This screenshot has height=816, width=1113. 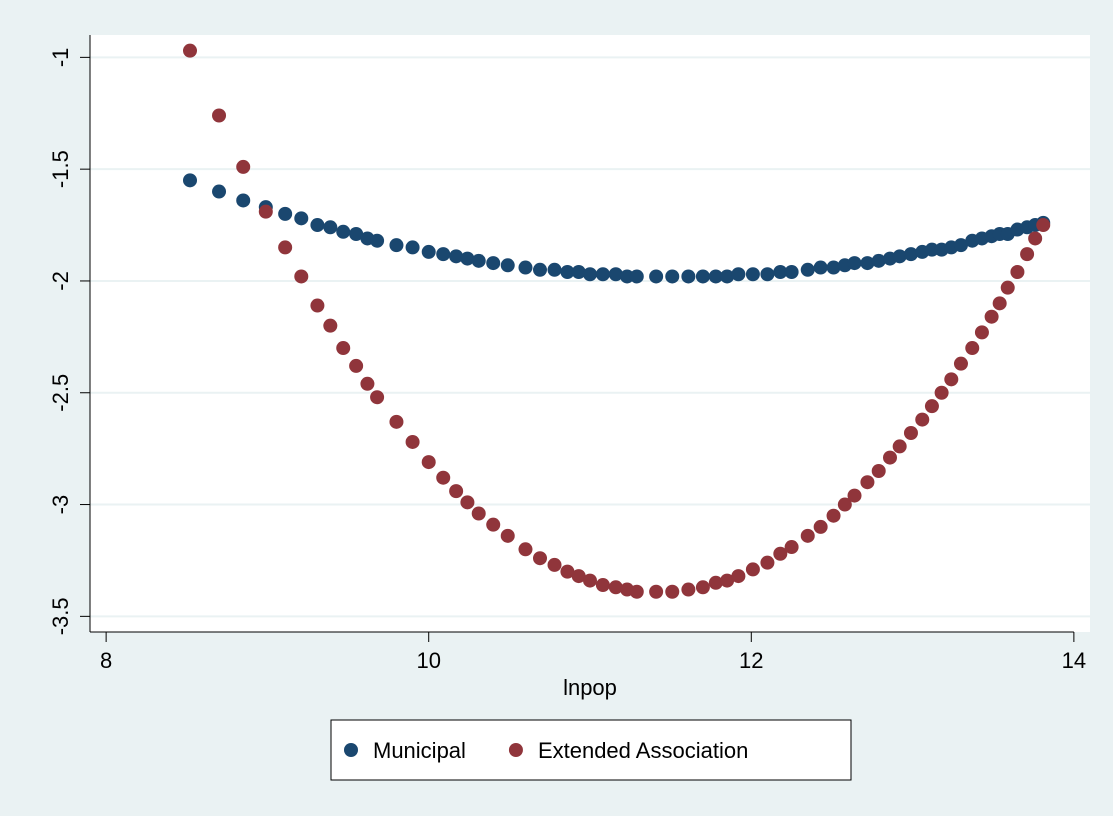 I want to click on x-tick-label: 12, so click(x=751, y=660).